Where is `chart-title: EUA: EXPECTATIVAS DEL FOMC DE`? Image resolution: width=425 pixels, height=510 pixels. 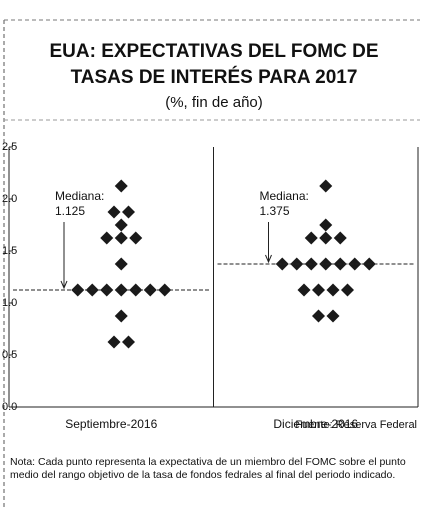
chart-title: EUA: EXPECTATIVAS DEL FOMC DE is located at coordinates (213, 51).